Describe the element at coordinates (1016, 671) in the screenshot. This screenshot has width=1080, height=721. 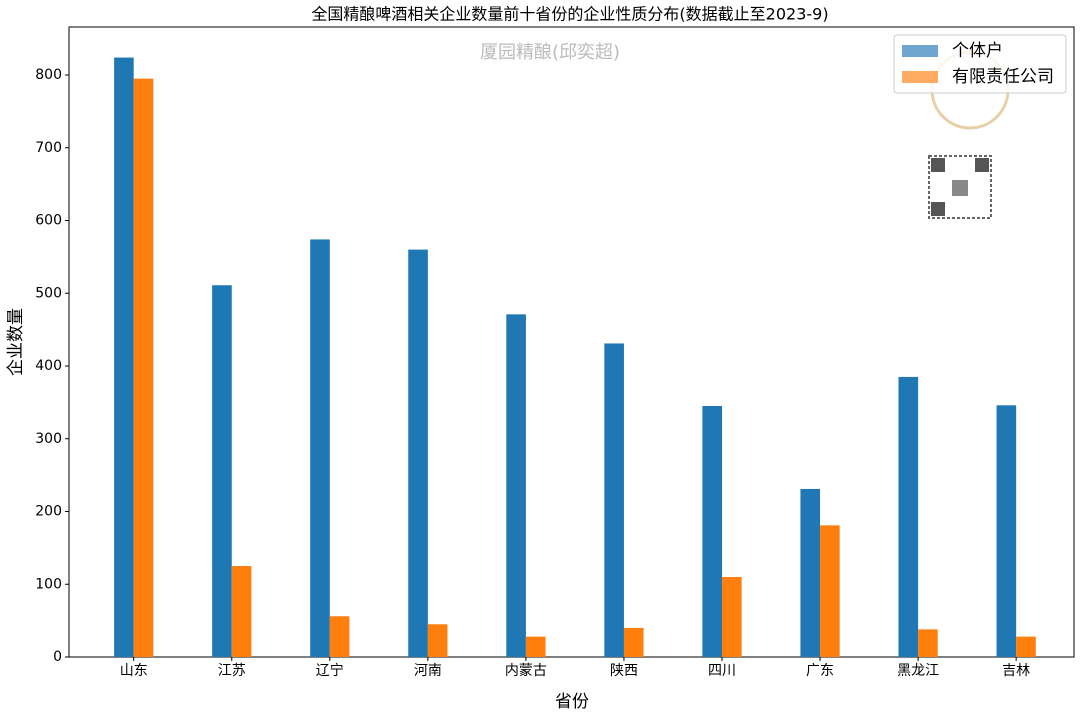
I see `x-tick-label: 吉林` at that location.